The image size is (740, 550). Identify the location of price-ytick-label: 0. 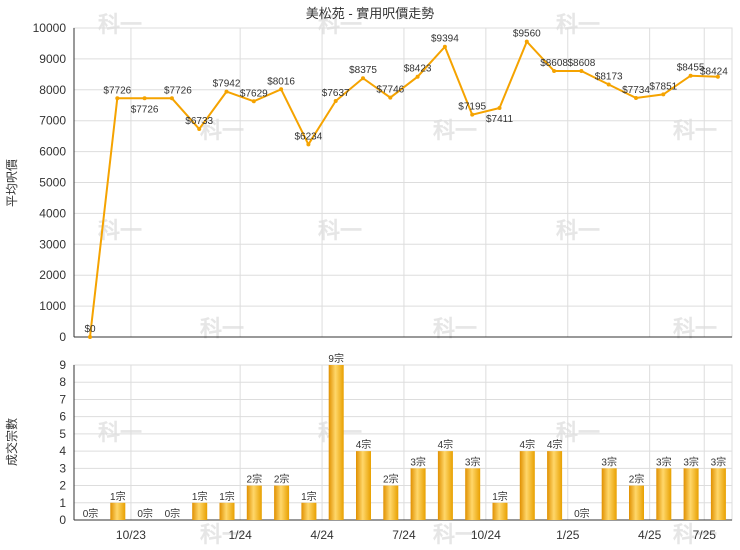
(62, 337).